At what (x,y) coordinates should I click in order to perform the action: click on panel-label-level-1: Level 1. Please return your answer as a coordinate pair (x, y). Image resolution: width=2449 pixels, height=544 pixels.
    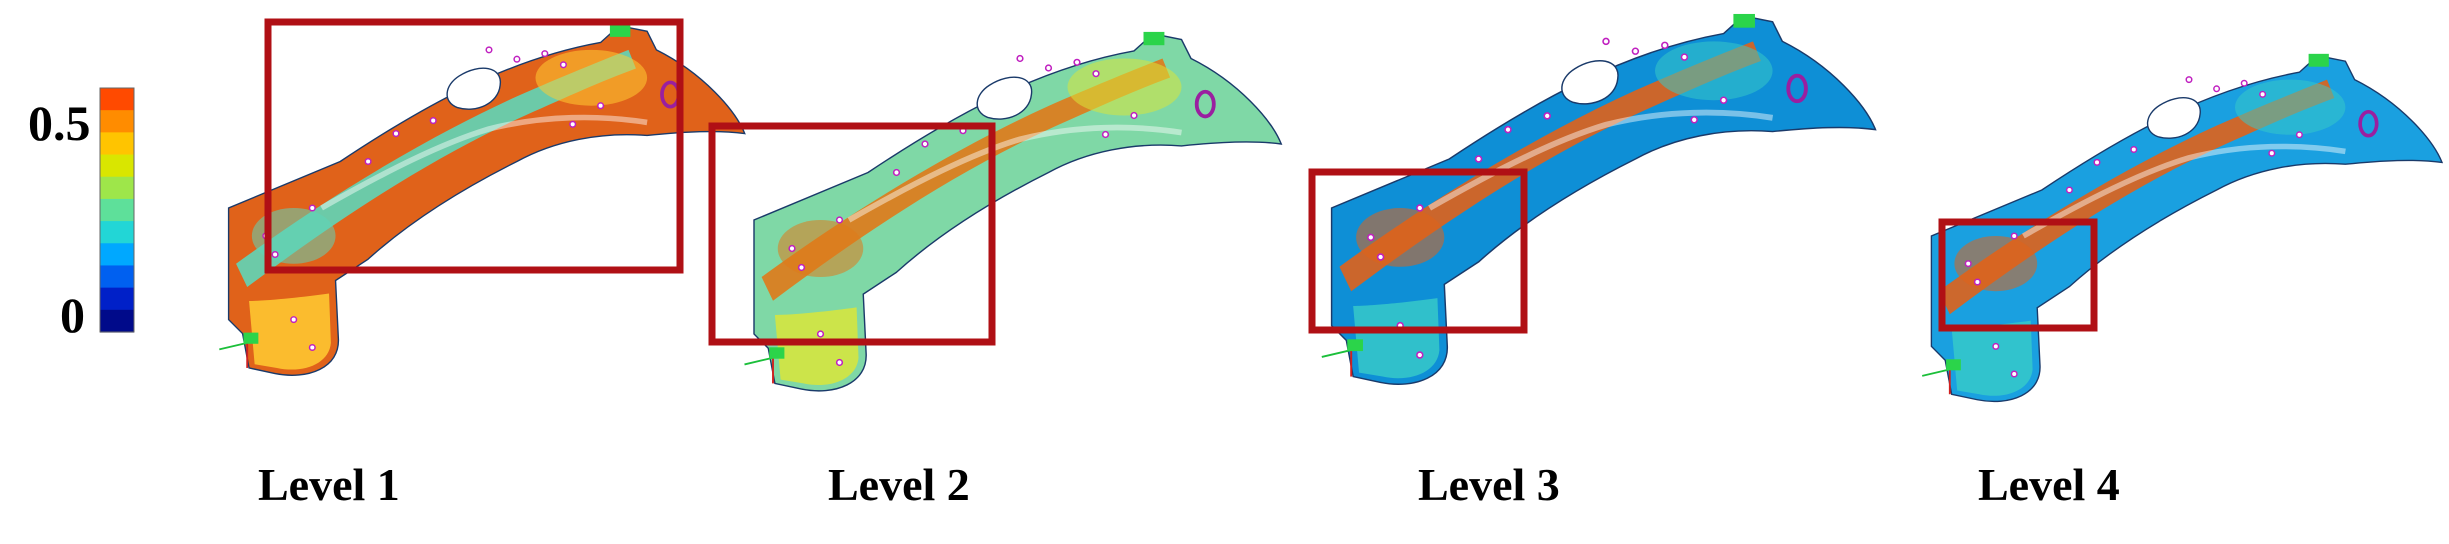
    Looking at the image, I should click on (329, 484).